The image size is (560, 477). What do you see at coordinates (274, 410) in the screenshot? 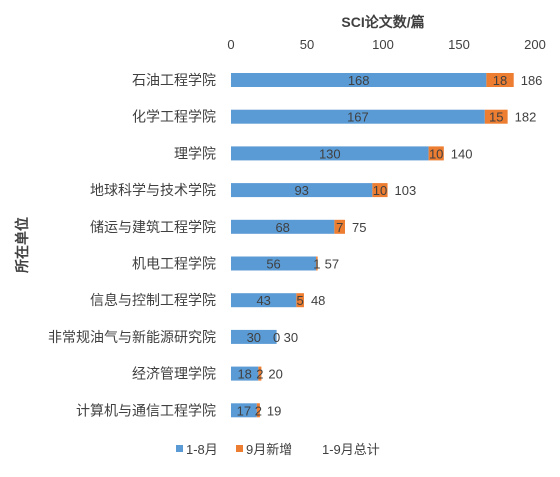
I see `data-label-total: 19` at bounding box center [274, 410].